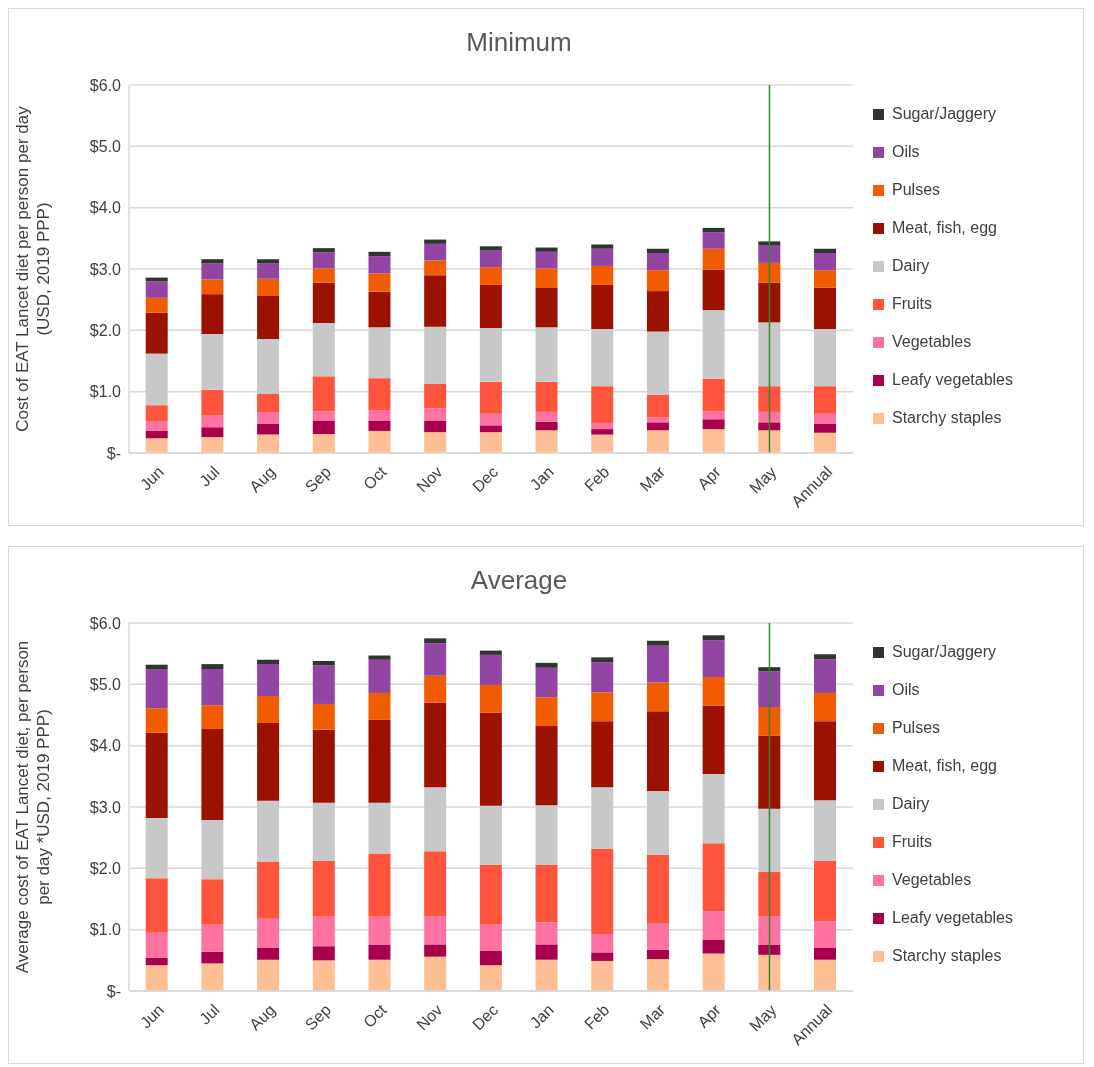 The width and height of the screenshot is (1094, 1067). I want to click on x-tick-label: Dec, so click(485, 1017).